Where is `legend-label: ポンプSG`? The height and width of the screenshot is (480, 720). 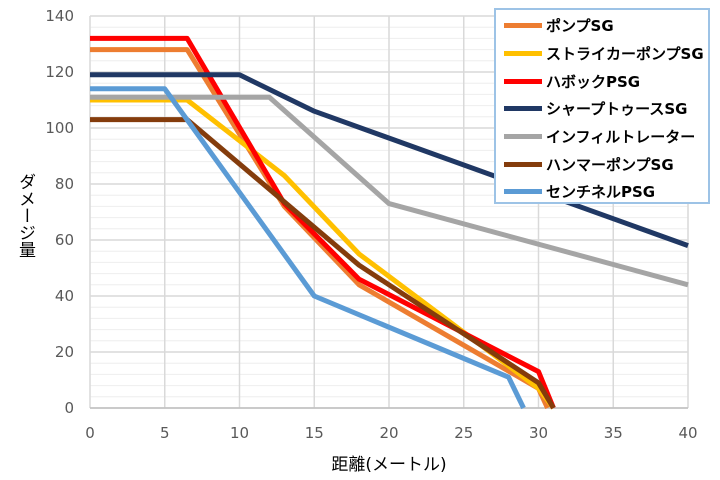 legend-label: ポンプSG is located at coordinates (580, 26).